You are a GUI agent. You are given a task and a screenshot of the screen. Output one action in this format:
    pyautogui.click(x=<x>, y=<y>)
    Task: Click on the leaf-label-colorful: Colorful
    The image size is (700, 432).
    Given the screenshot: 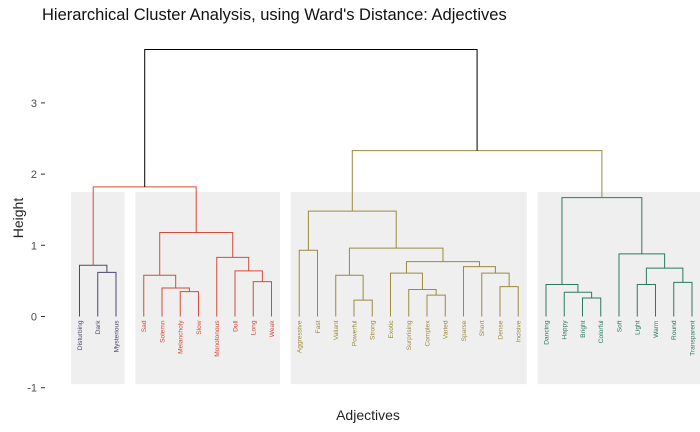 What is the action you would take?
    pyautogui.click(x=601, y=331)
    